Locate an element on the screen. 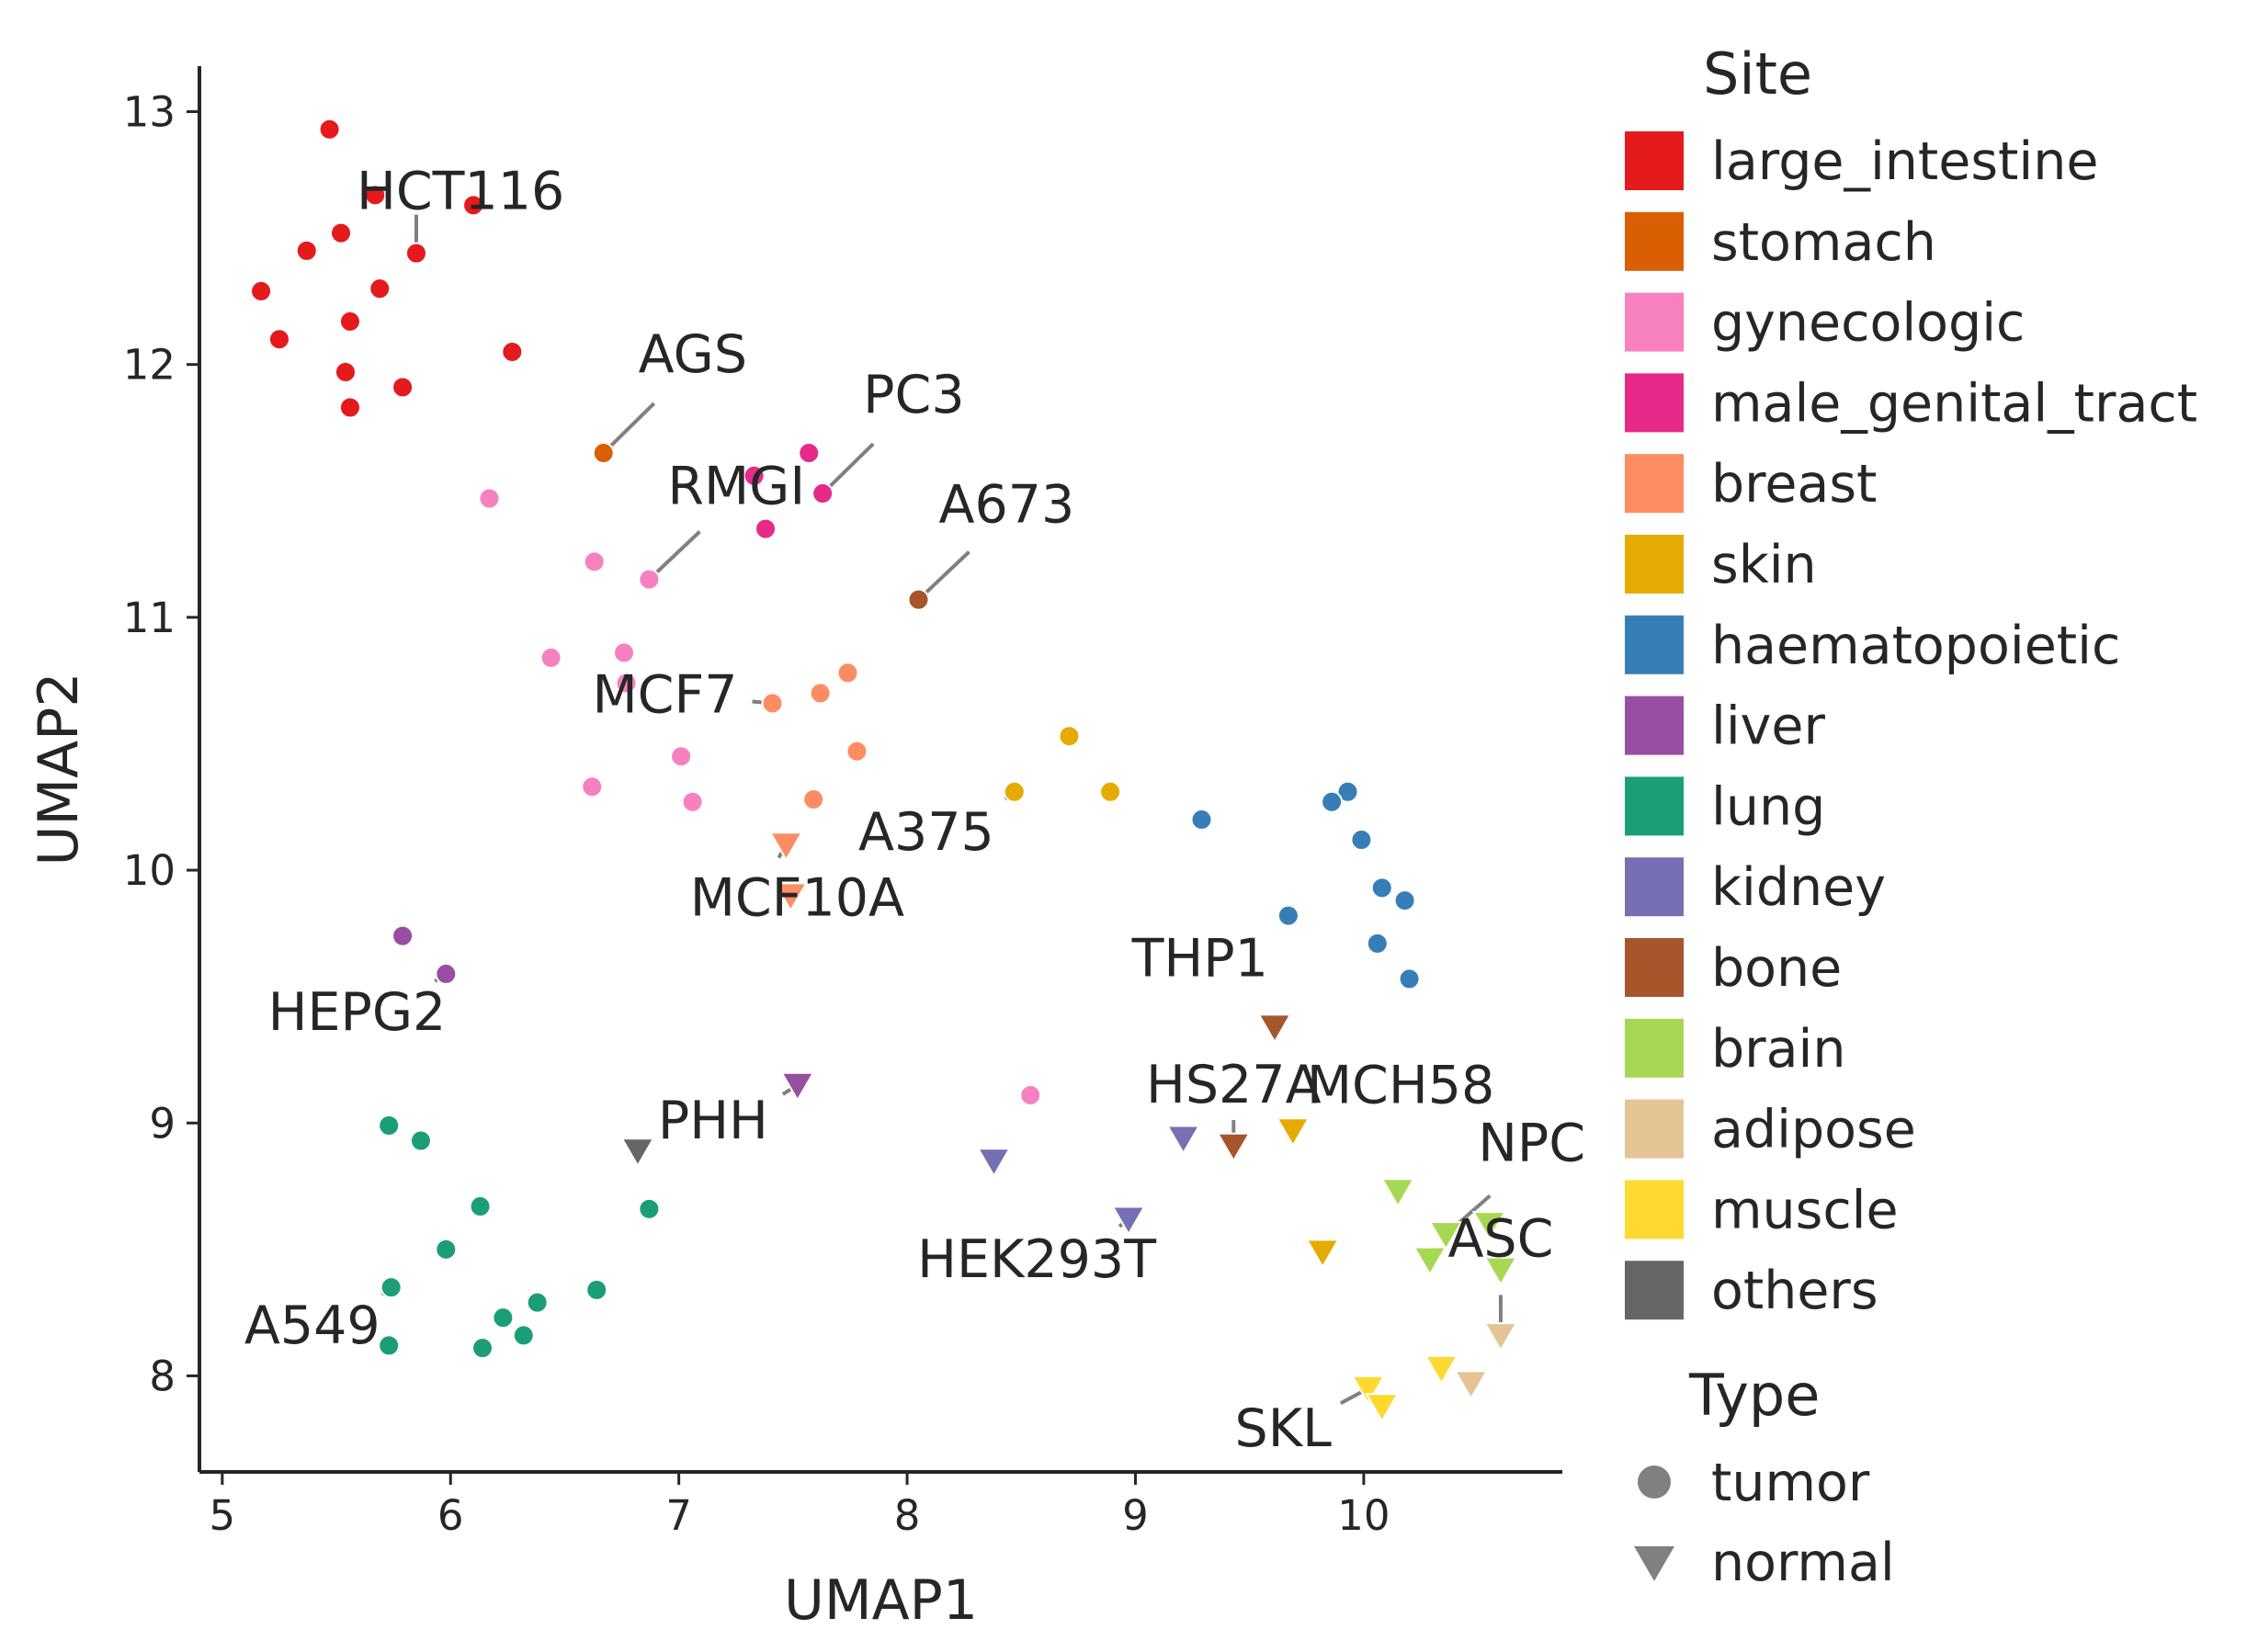 This screenshot has width=2247, height=1652. legend-label-stomach: stomach is located at coordinates (1823, 242).